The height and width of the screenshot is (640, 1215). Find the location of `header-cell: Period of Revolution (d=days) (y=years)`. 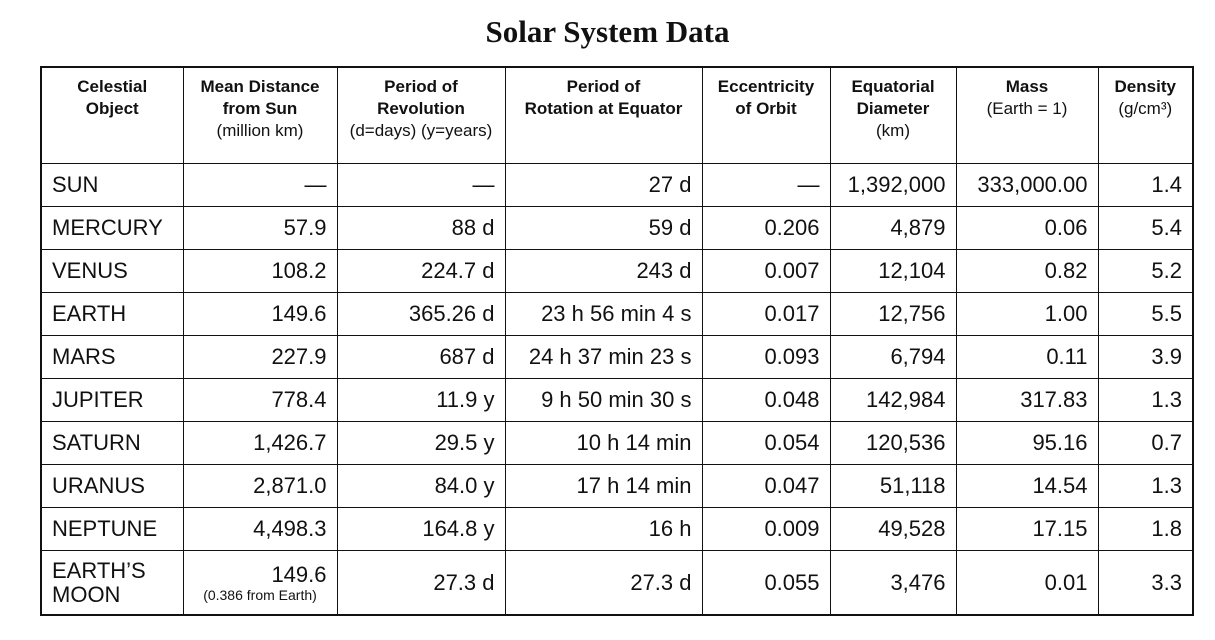

header-cell: Period of Revolution (d=days) (y=years) is located at coordinates (421, 115).